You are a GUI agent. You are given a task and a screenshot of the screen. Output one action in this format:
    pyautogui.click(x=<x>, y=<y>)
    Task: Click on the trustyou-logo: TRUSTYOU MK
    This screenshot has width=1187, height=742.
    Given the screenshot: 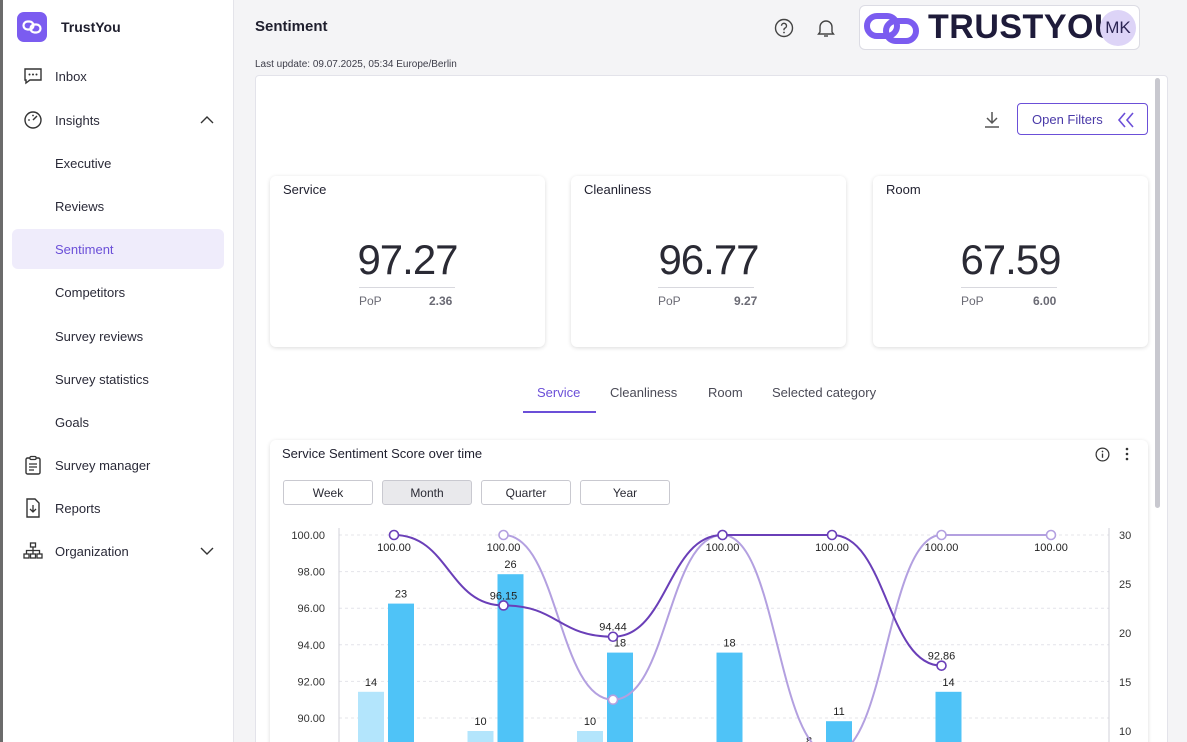 What is the action you would take?
    pyautogui.click(x=999, y=27)
    